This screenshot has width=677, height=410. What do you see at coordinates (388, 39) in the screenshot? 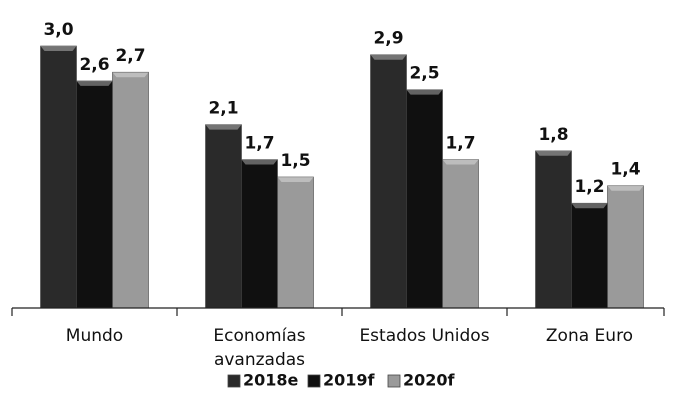
I see `data-label: 2,9` at bounding box center [388, 39].